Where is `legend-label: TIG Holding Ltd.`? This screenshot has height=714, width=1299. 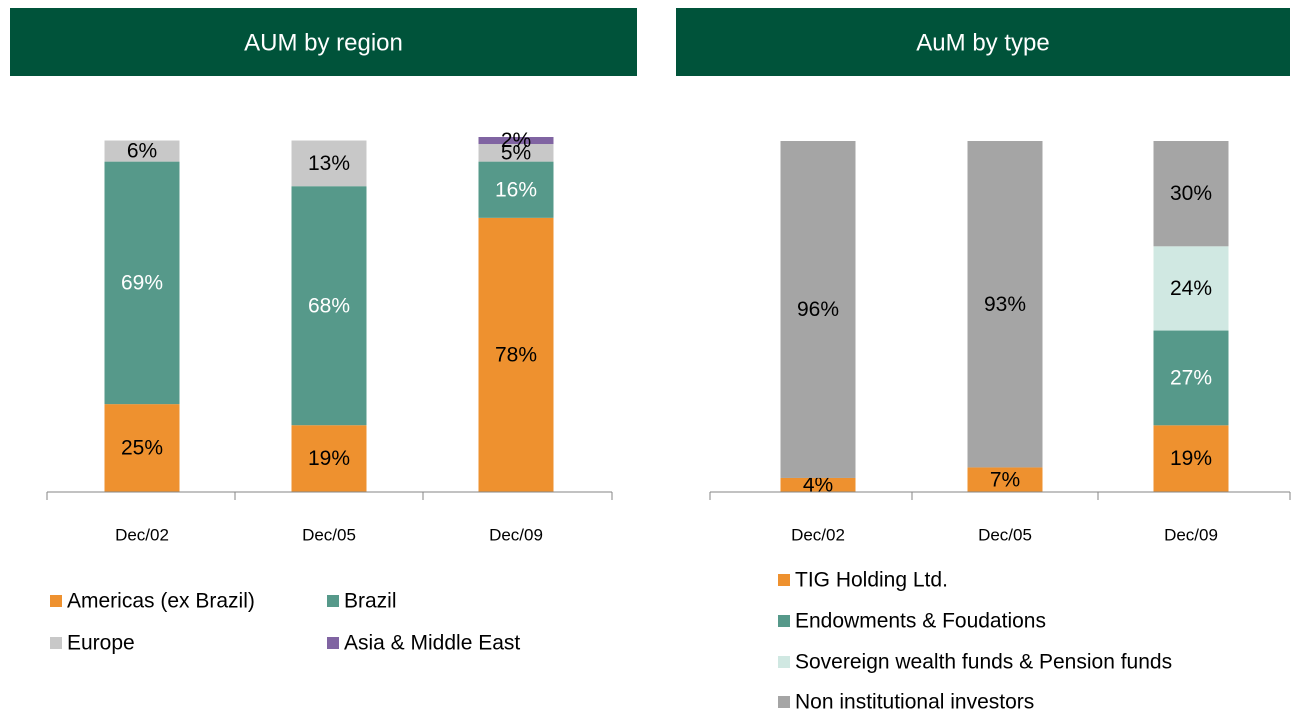
legend-label: TIG Holding Ltd. is located at coordinates (871, 580).